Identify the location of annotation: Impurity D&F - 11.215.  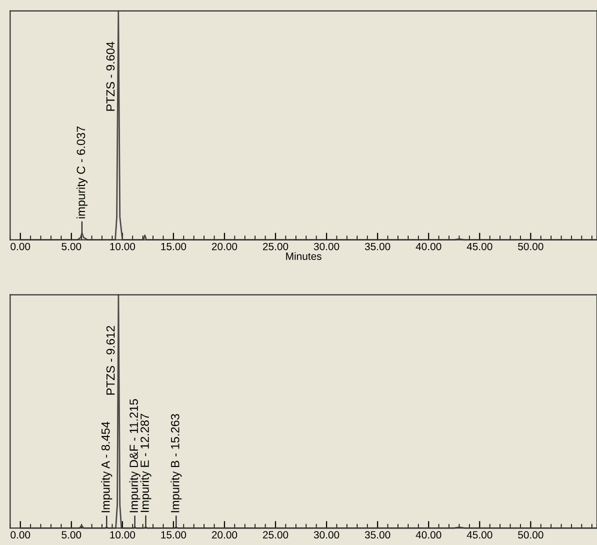
(134, 455).